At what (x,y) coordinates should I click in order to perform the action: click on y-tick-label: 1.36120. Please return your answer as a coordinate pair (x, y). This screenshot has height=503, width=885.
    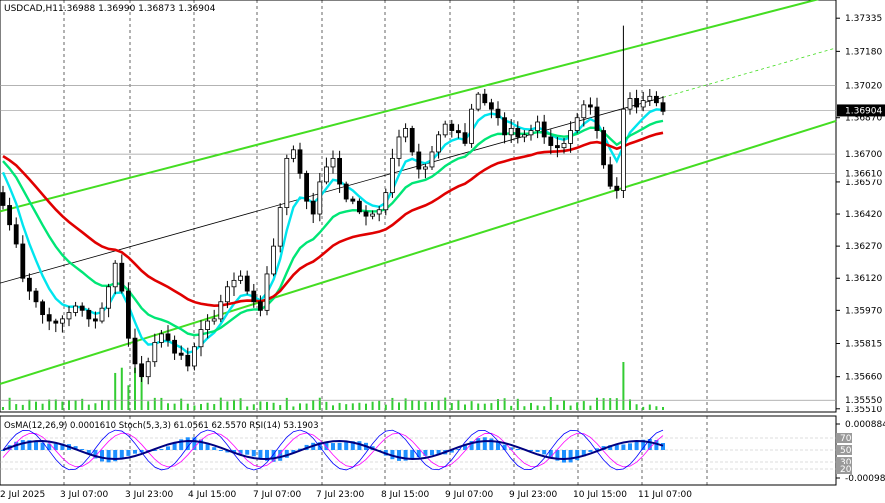
    Looking at the image, I should click on (863, 279).